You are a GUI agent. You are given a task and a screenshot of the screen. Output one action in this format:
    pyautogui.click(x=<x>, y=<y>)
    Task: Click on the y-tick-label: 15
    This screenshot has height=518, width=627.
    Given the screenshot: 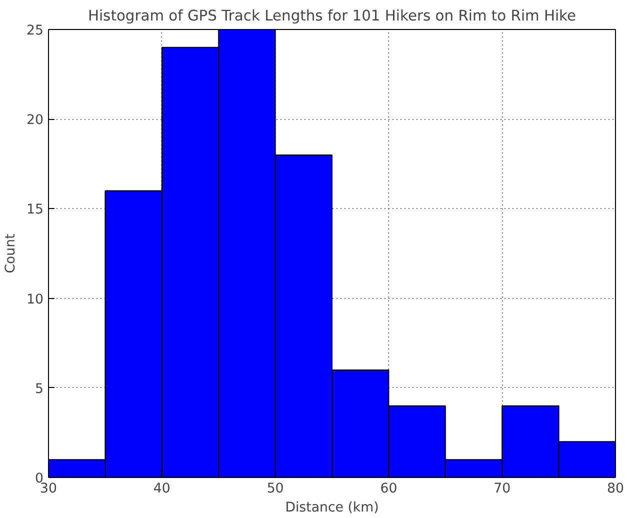 What is the action you would take?
    pyautogui.click(x=35, y=210)
    